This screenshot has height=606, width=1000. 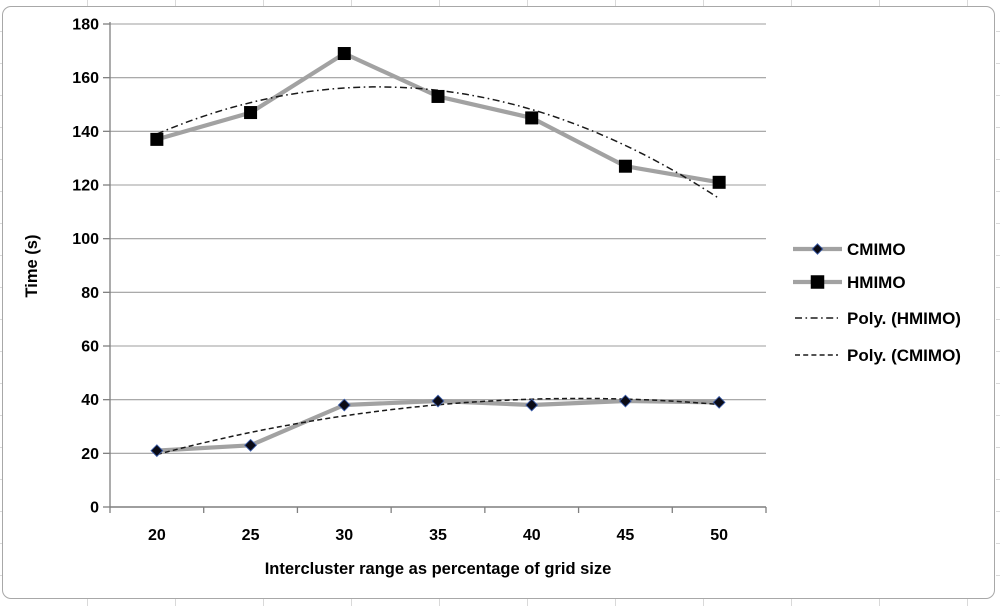 What do you see at coordinates (532, 535) in the screenshot?
I see `x-tick-label: 40` at bounding box center [532, 535].